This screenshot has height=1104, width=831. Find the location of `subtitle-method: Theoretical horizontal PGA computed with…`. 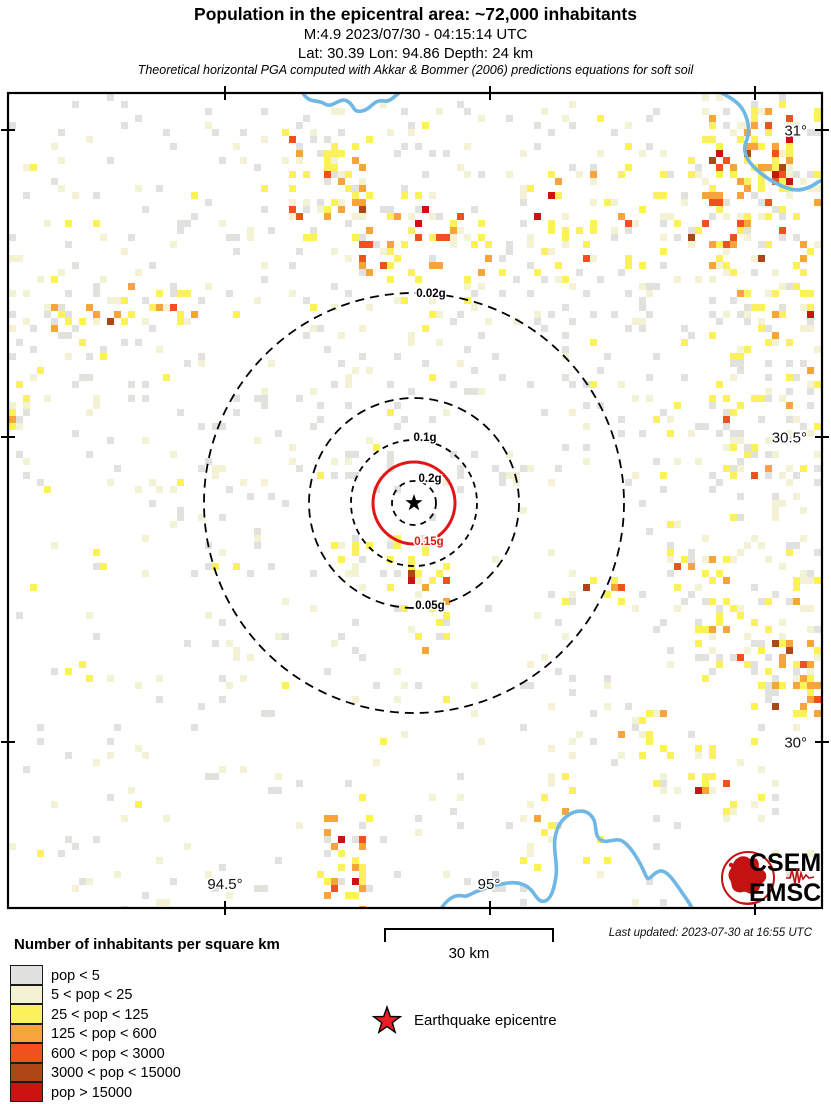

subtitle-method: Theoretical horizontal PGA computed with… is located at coordinates (415, 70).